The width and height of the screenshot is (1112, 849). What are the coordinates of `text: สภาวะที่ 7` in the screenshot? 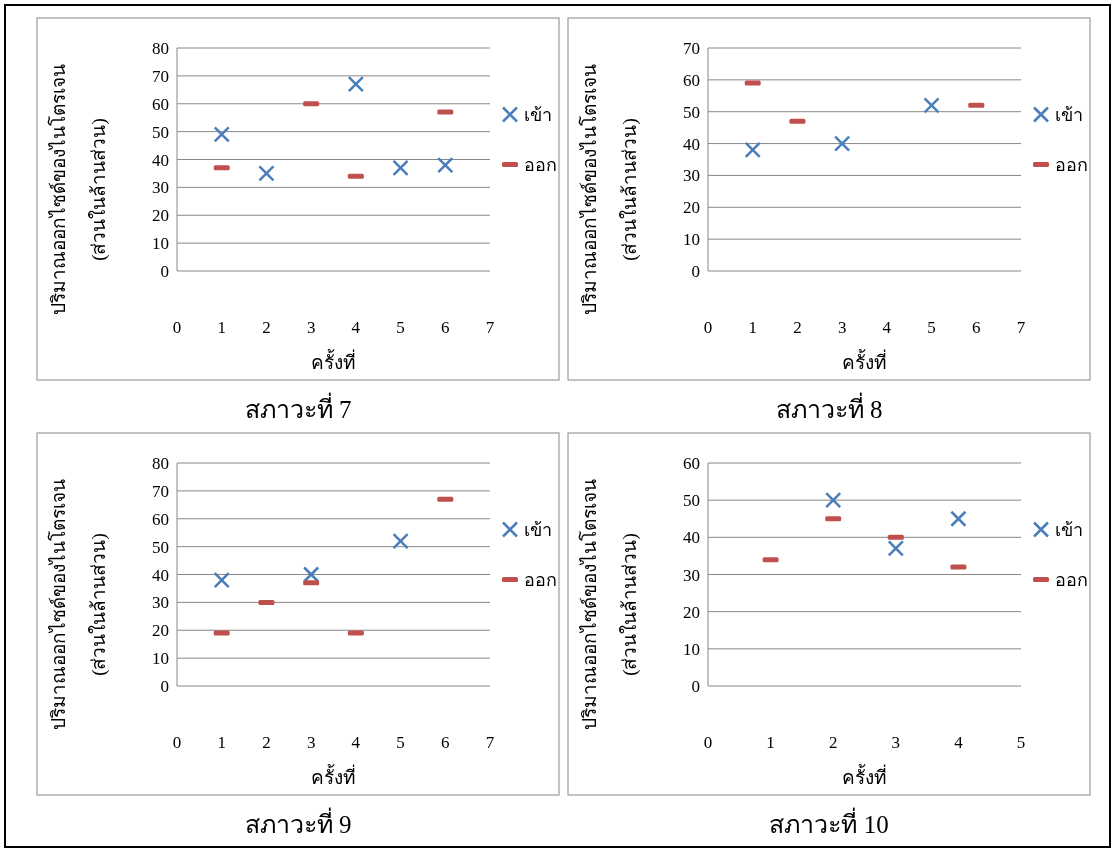 It's located at (298, 407).